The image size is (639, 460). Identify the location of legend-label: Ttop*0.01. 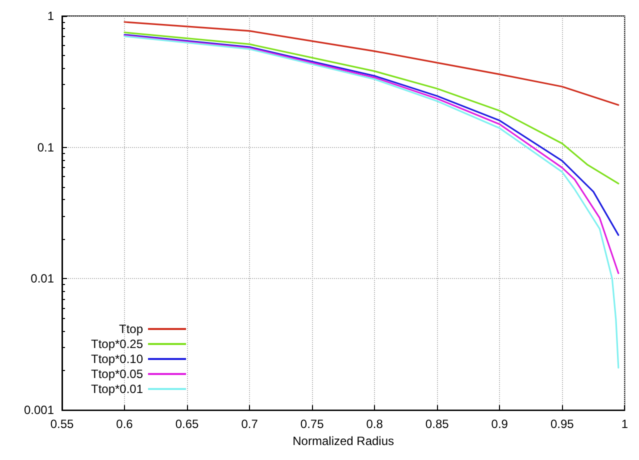
(117, 389).